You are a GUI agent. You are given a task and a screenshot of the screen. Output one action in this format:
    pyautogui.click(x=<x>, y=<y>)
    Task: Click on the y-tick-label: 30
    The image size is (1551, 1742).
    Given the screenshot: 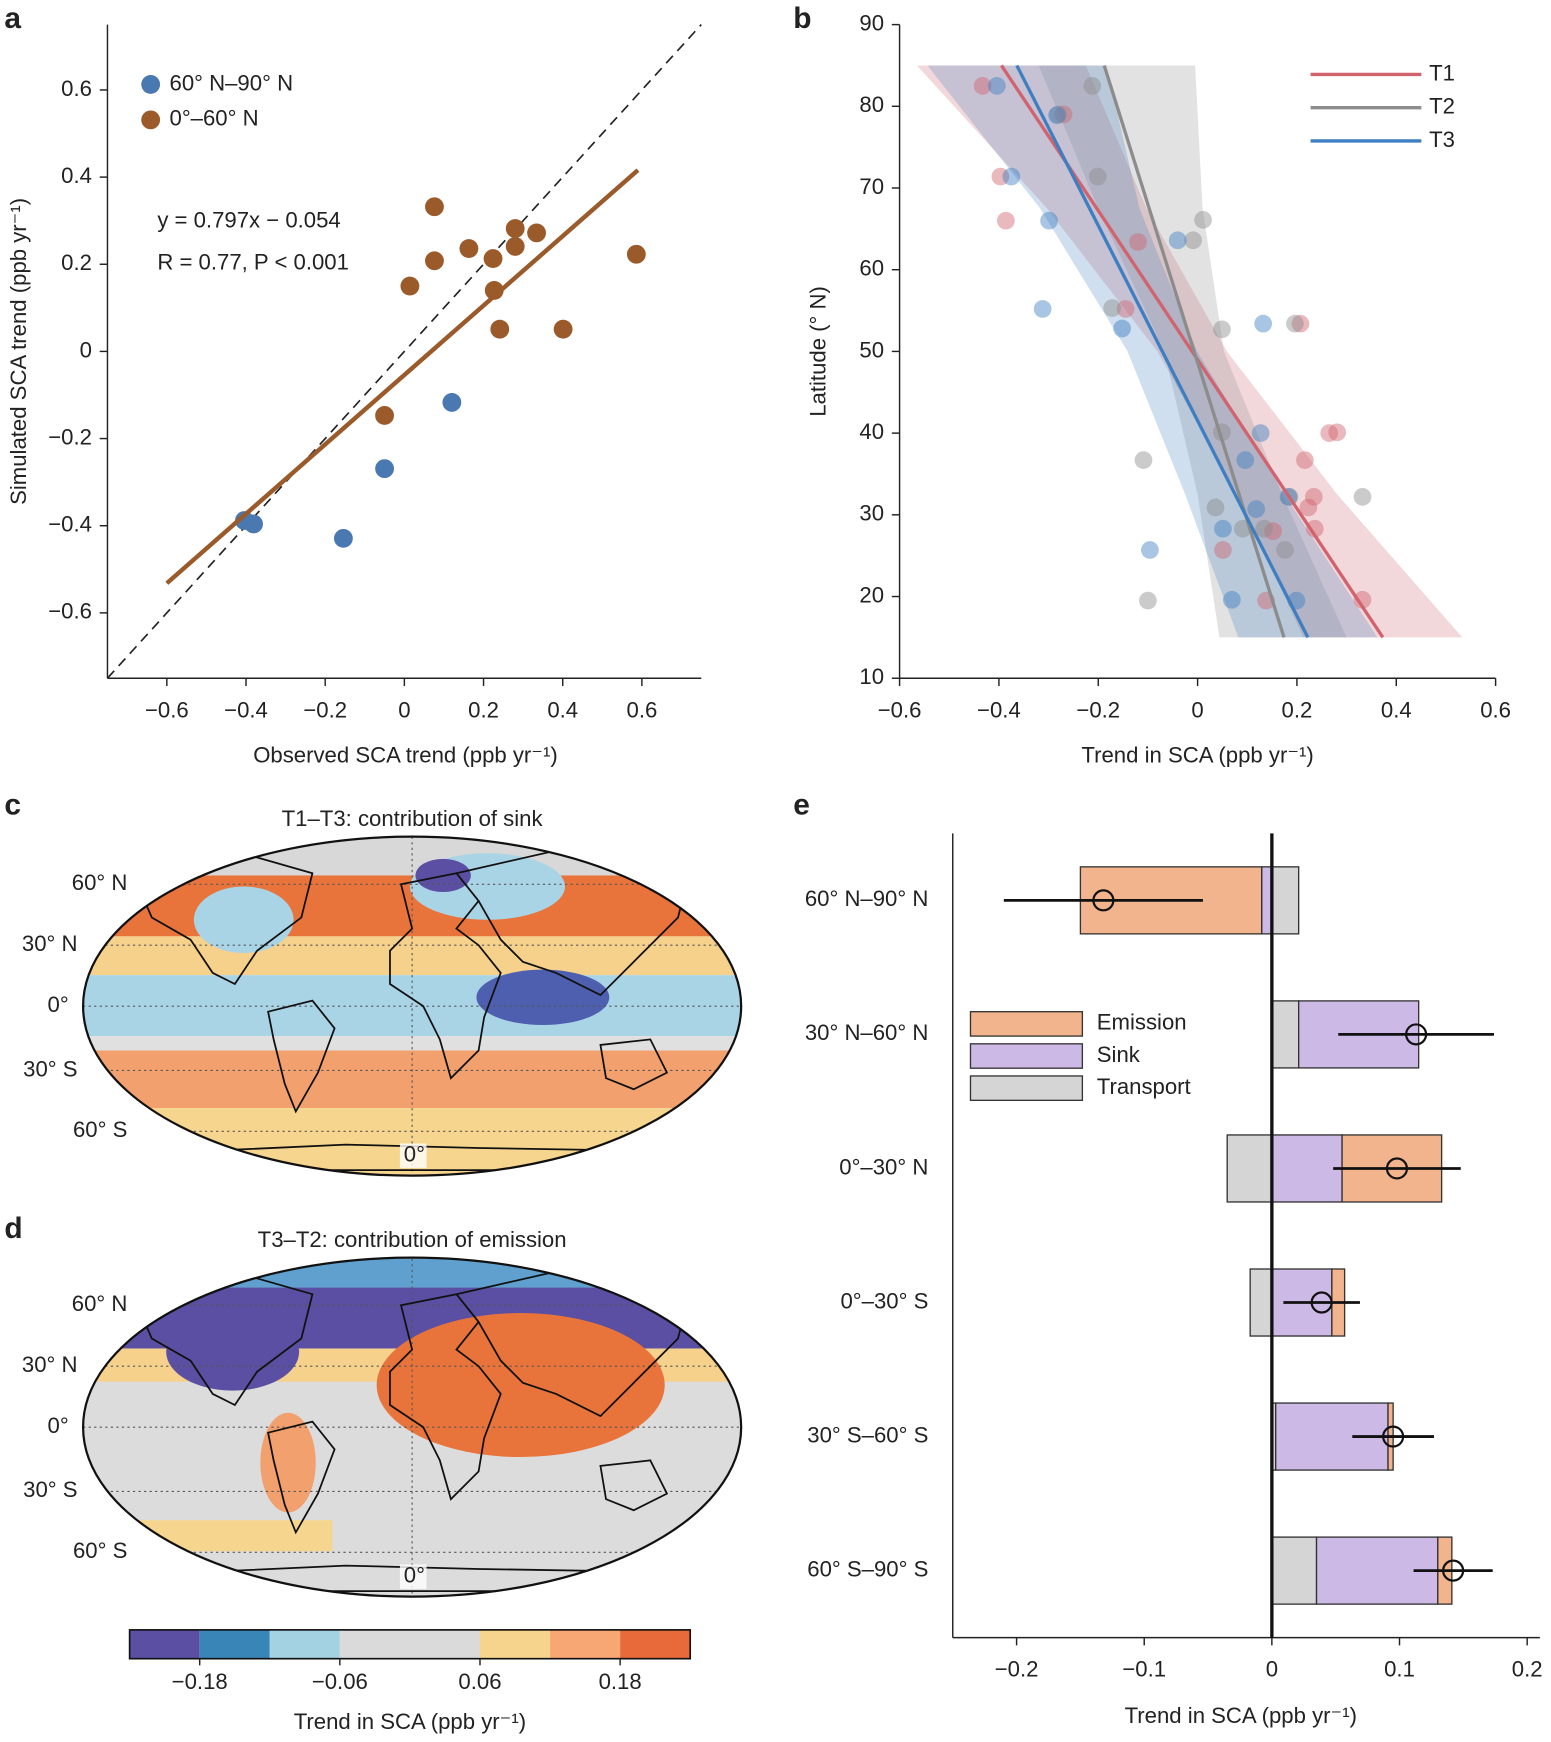 What is the action you would take?
    pyautogui.click(x=871, y=513)
    